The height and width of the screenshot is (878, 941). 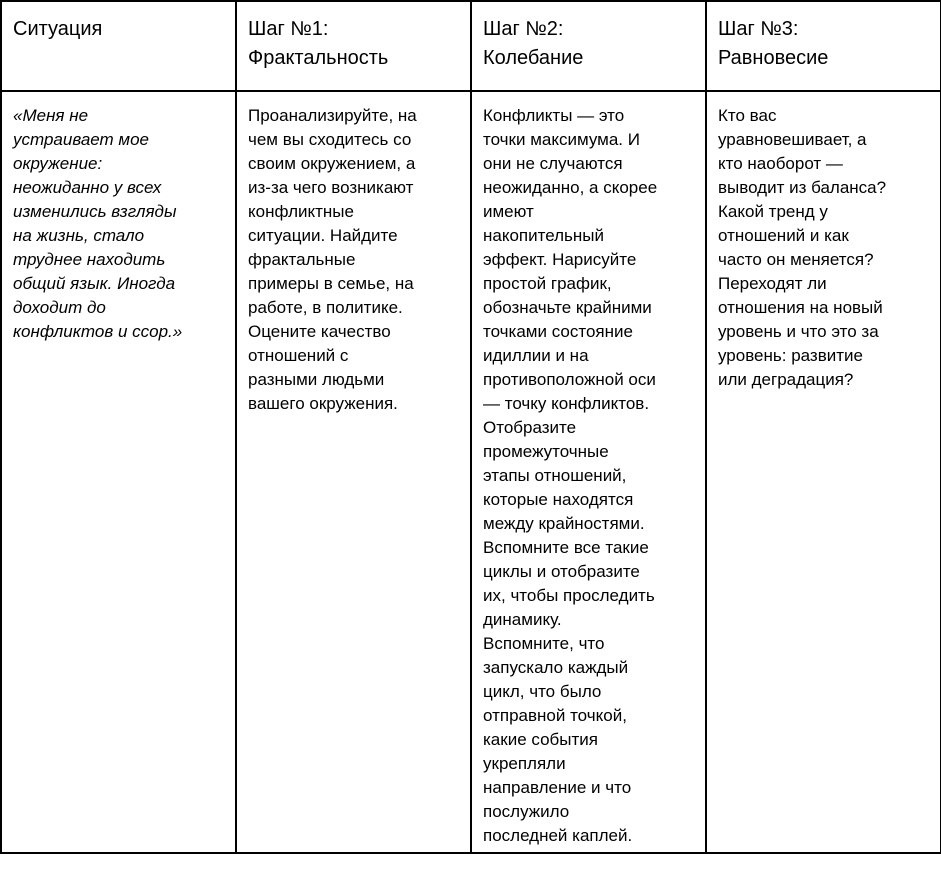 What do you see at coordinates (353, 46) in the screenshot?
I see `header-step-1: Шаг №1: Фрактальность` at bounding box center [353, 46].